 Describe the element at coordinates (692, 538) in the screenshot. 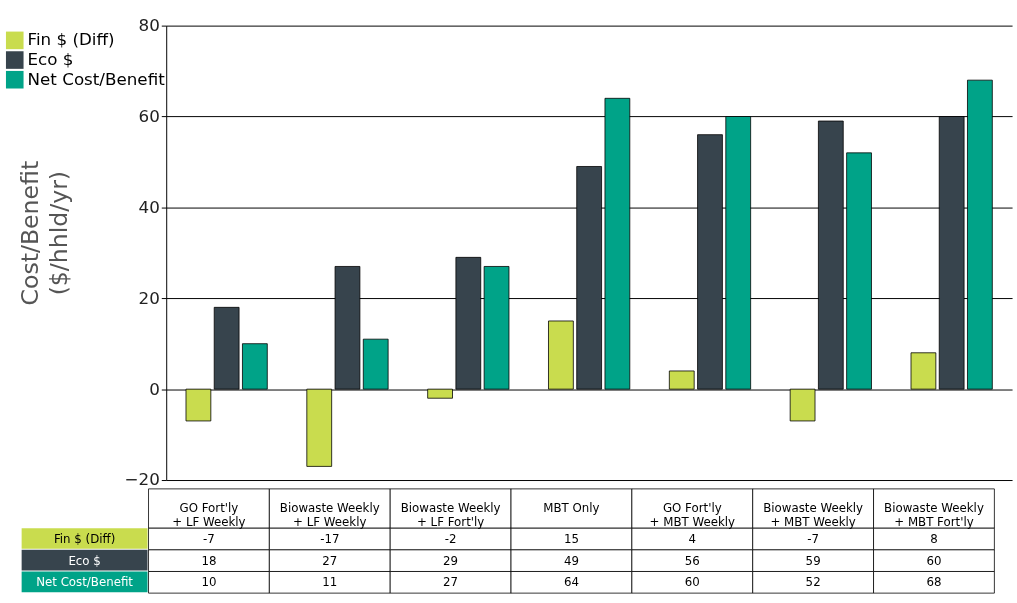

I see `data-label: 4` at that location.